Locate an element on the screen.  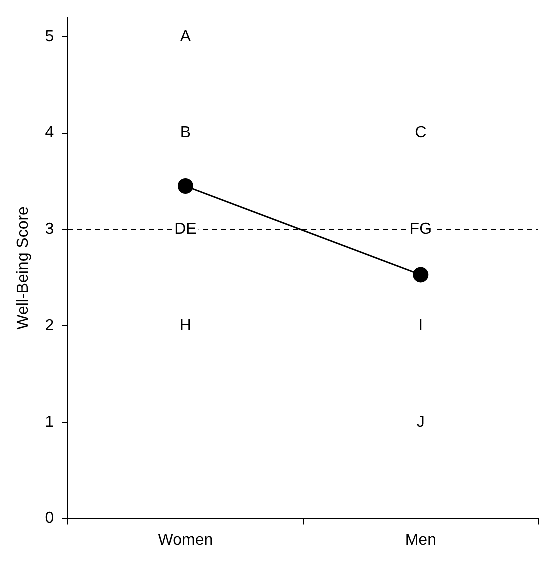
annotation: A is located at coordinates (186, 37).